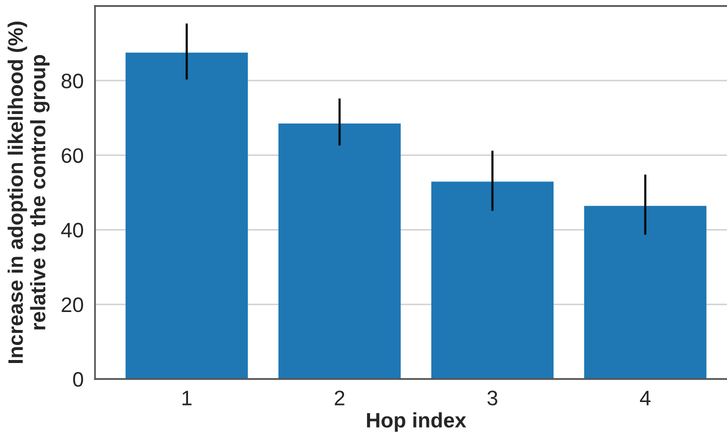 The height and width of the screenshot is (435, 727). What do you see at coordinates (73, 304) in the screenshot?
I see `y-tick-label: 20` at bounding box center [73, 304].